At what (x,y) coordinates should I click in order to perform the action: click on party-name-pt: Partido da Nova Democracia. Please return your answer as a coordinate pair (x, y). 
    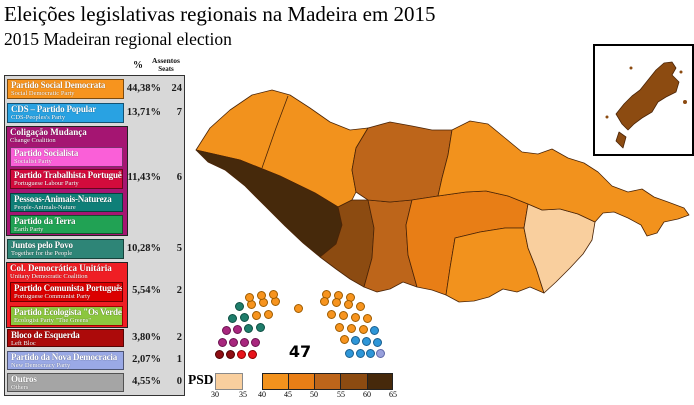
    Looking at the image, I should click on (64, 357).